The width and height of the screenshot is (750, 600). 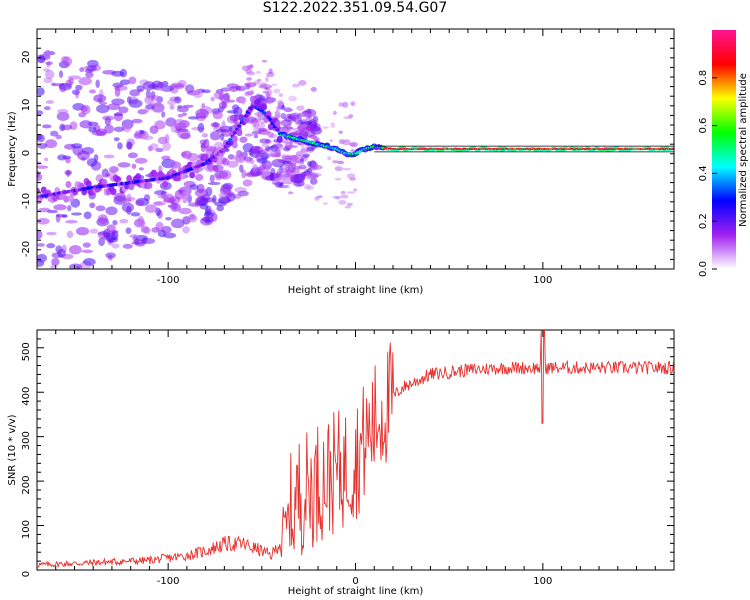 I want to click on snr-y-label: SNR (10 * v/v), so click(x=12, y=449).